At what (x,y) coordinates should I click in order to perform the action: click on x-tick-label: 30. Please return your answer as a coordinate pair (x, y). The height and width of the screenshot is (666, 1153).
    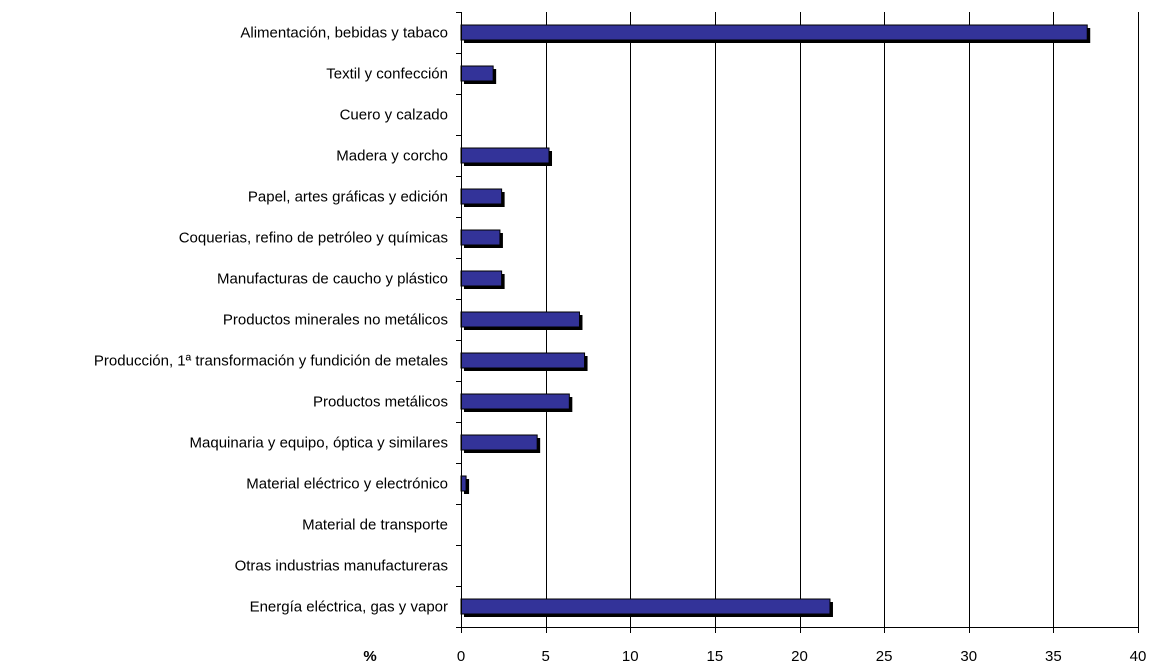
    Looking at the image, I should click on (968, 656).